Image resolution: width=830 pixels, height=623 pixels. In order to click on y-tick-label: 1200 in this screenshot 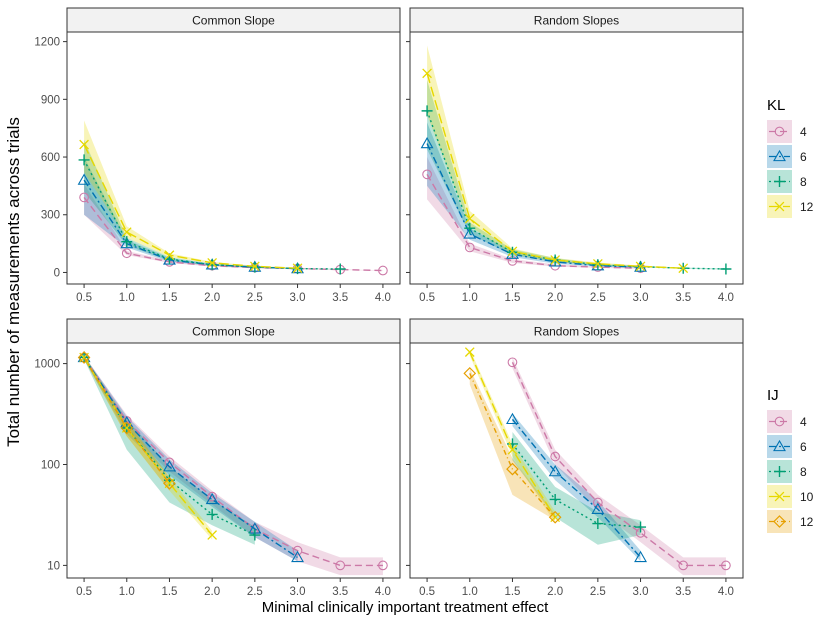, I will do `click(47, 43)`.